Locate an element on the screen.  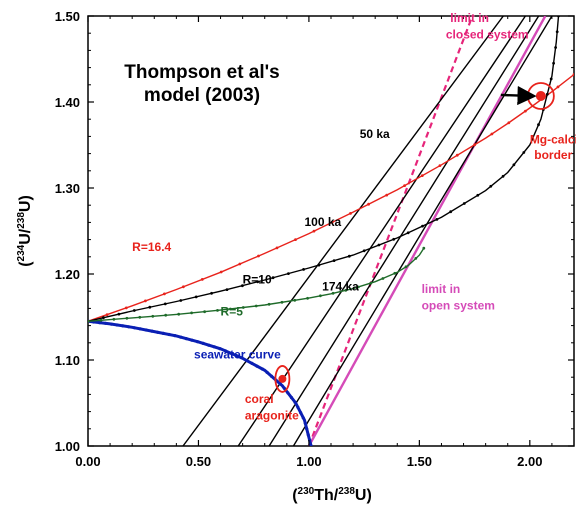
r5-curve is located at coordinates (256, 284).